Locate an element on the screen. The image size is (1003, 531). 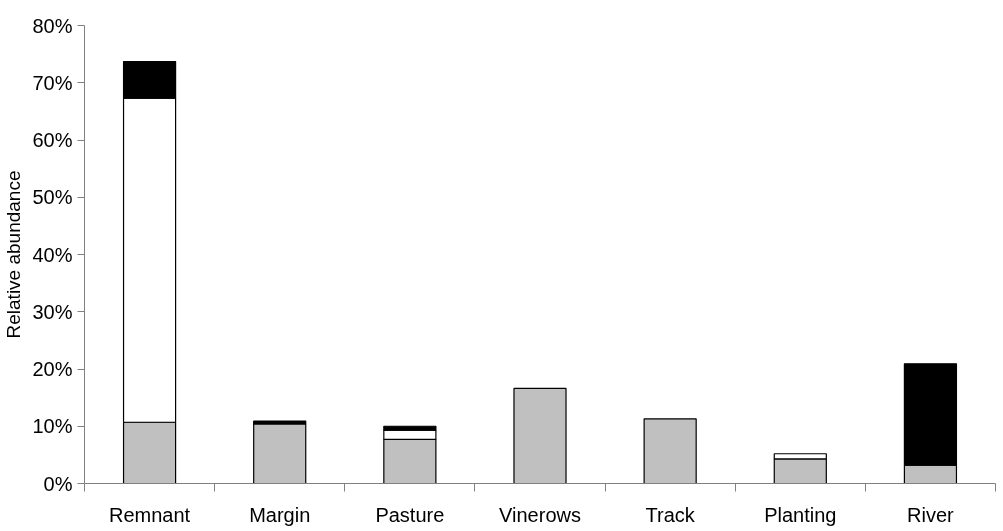
x-tick-label: Planting is located at coordinates (800, 514).